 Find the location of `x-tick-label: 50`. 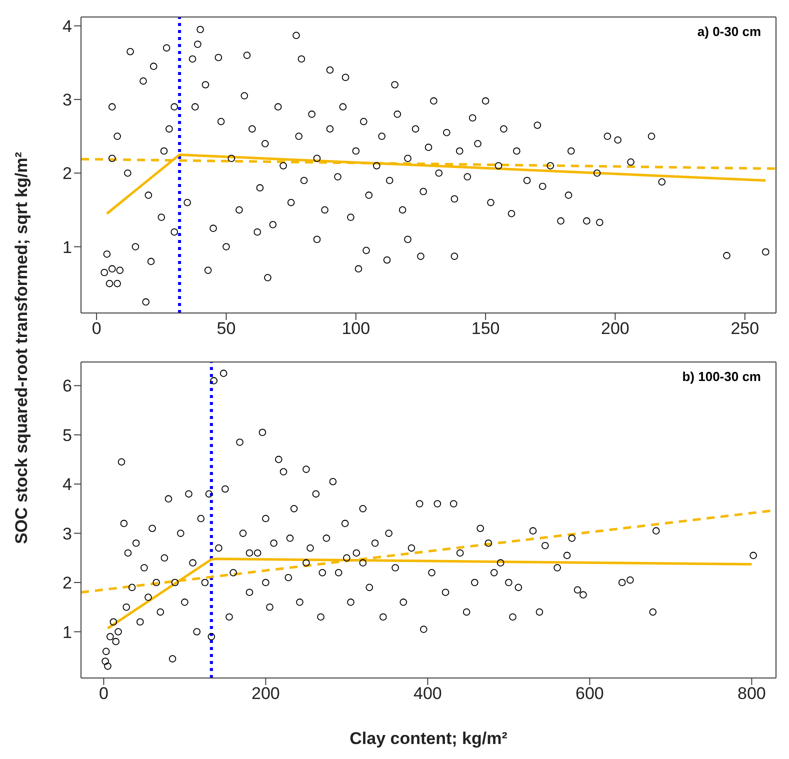

x-tick-label: 50 is located at coordinates (226, 328).